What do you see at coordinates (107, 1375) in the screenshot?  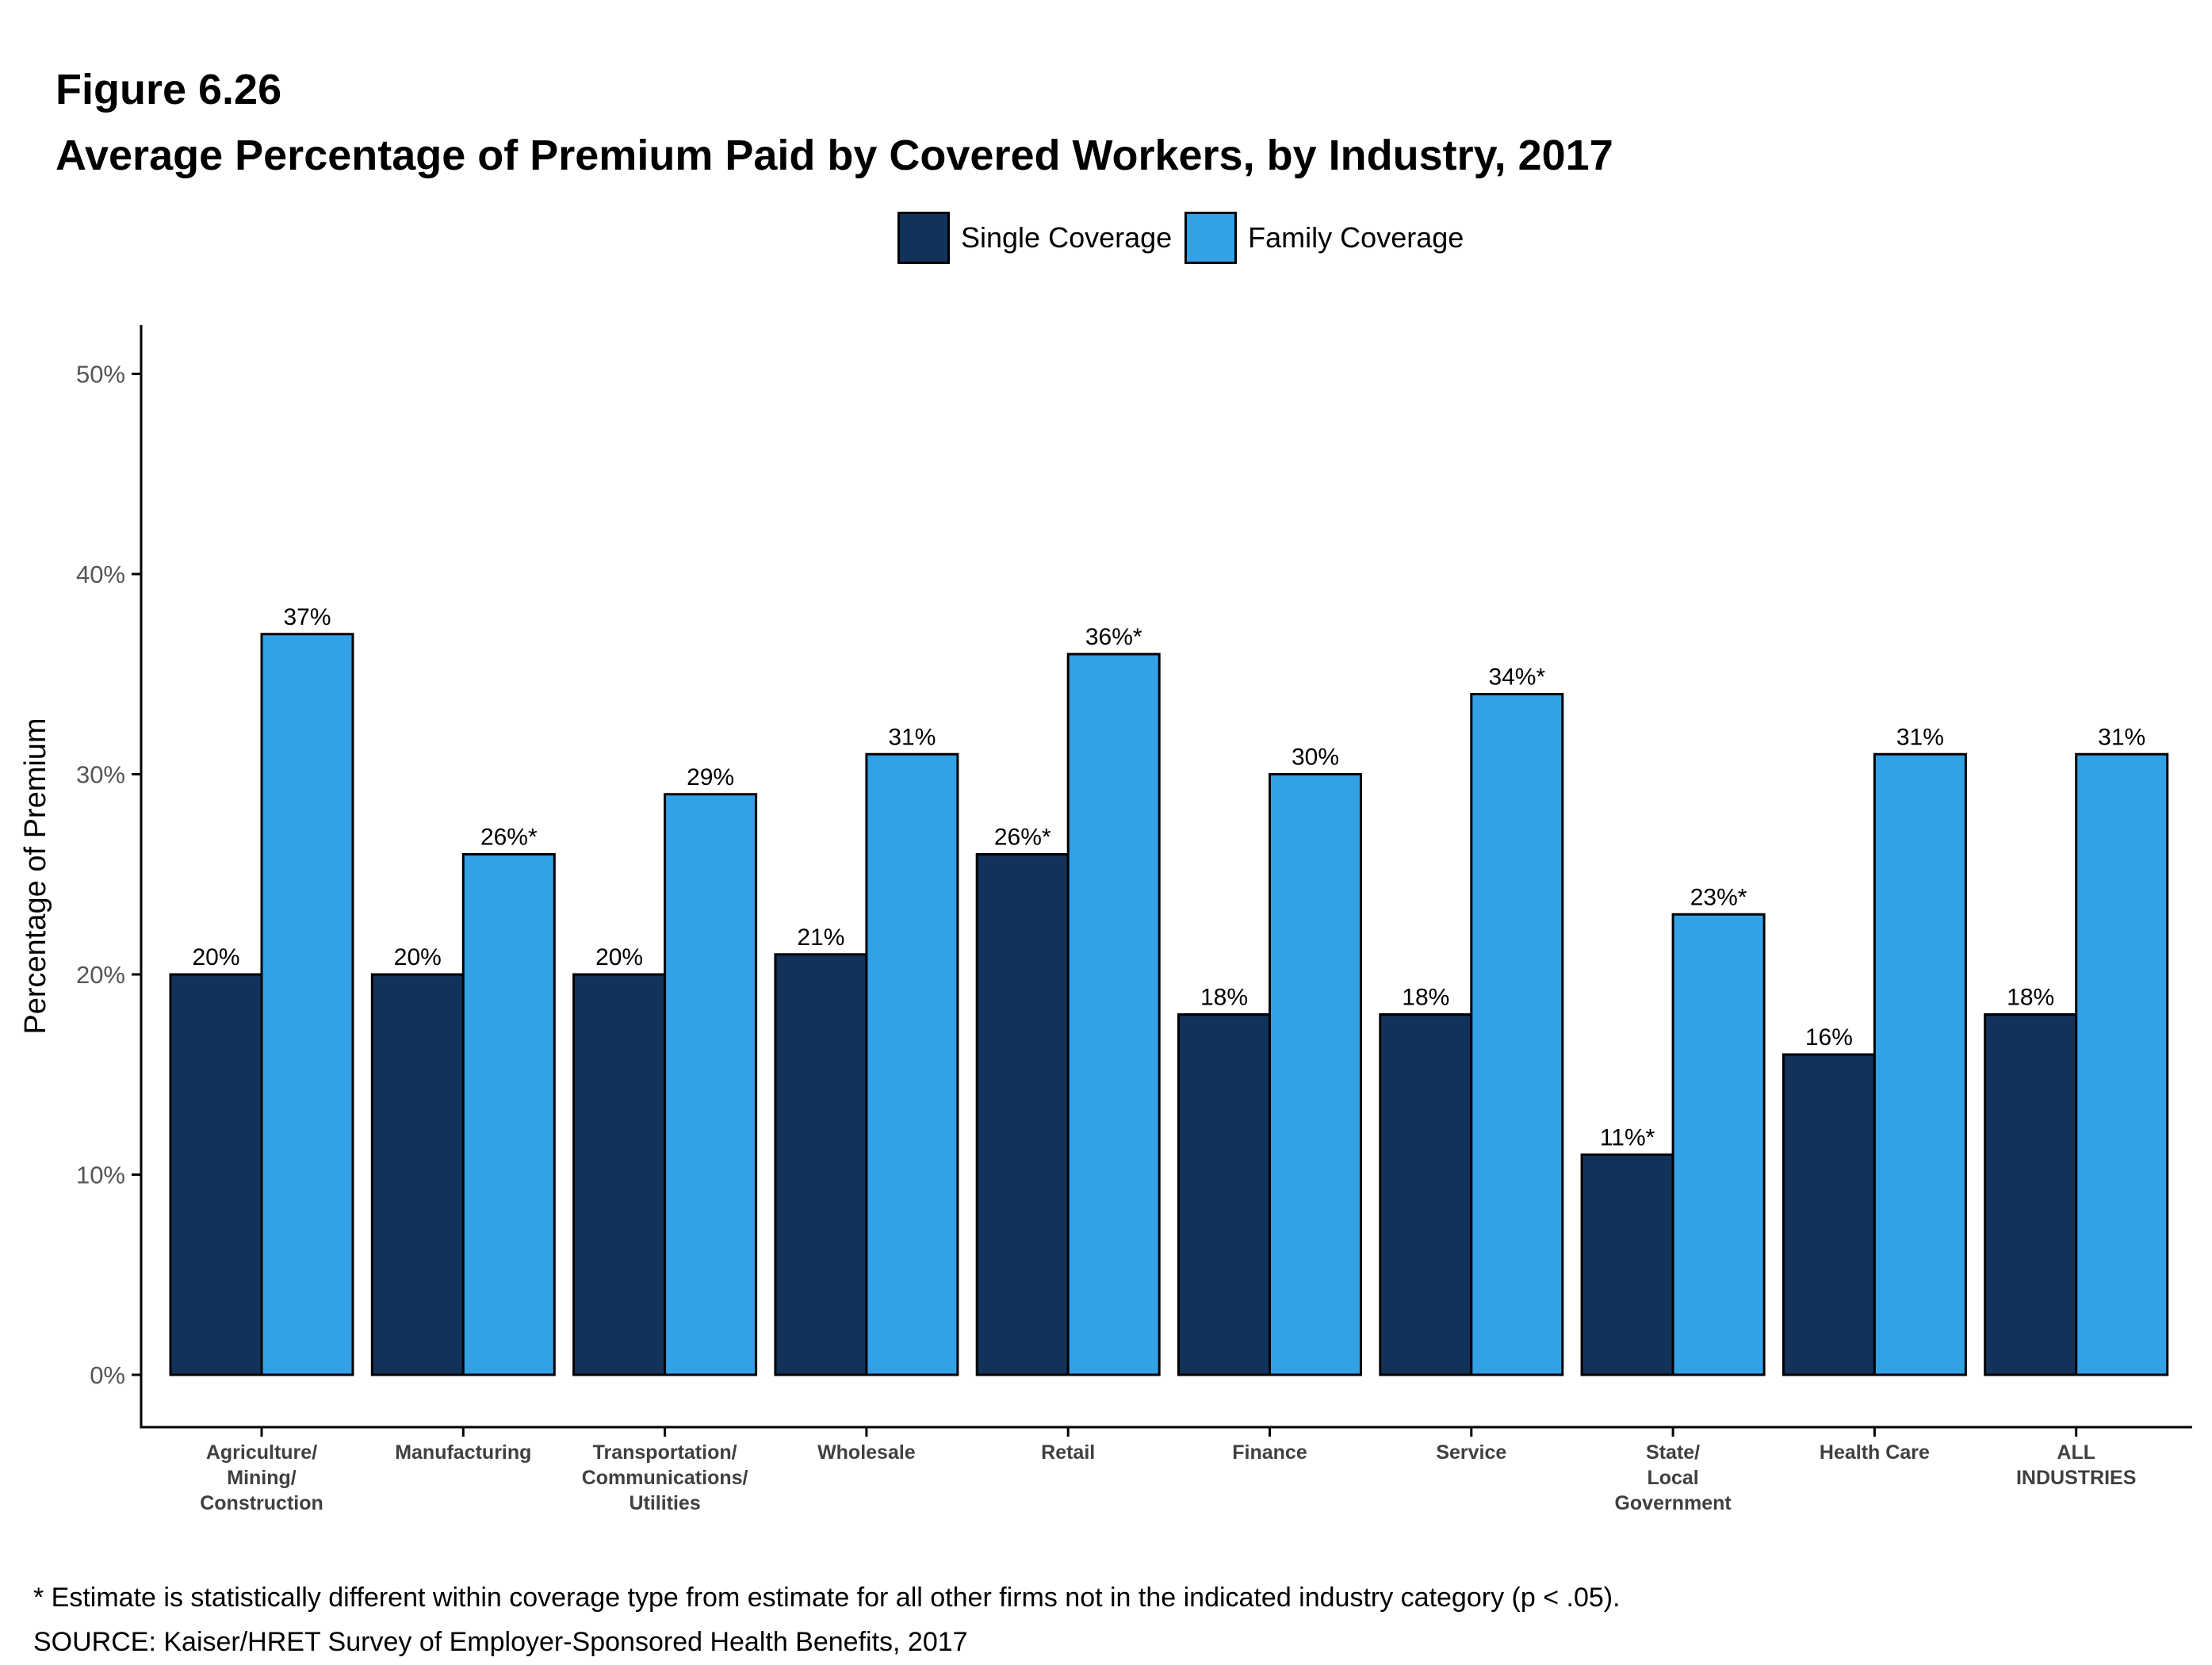 I see `y-tick-label: 0%` at bounding box center [107, 1375].